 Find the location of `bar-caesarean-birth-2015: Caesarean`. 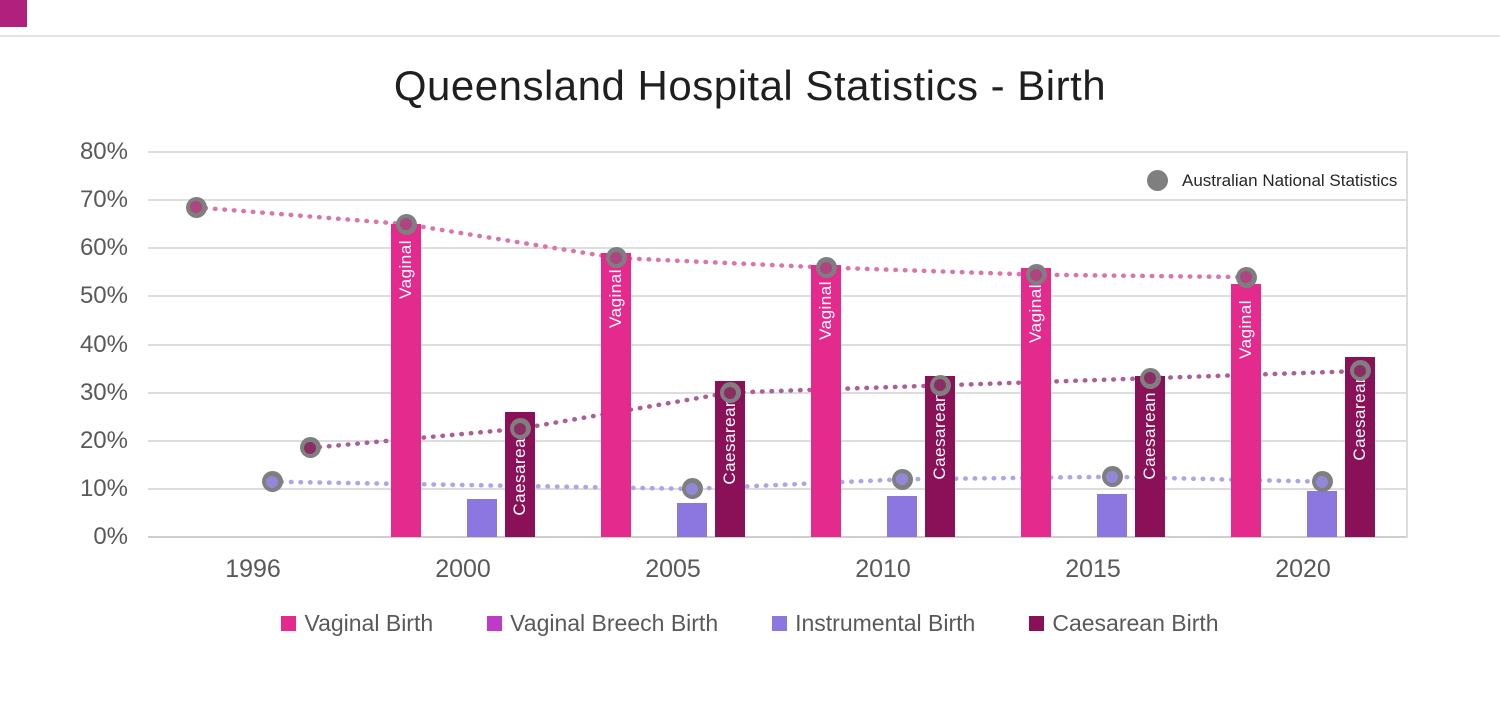

bar-caesarean-birth-2015: Caesarean is located at coordinates (1150, 456).